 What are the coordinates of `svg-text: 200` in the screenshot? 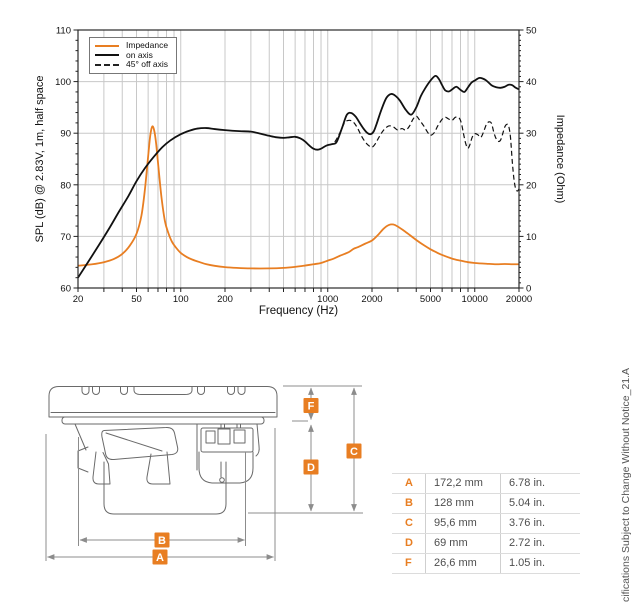 It's located at (225, 299).